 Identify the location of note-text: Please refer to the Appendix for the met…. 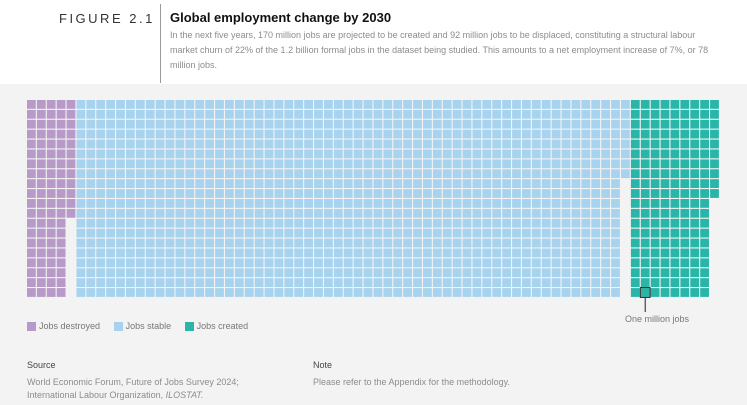
(411, 382).